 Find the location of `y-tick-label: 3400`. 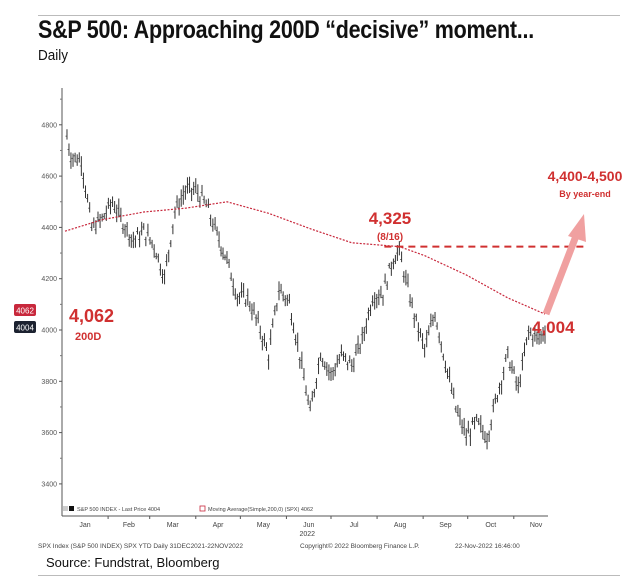

y-tick-label: 3400 is located at coordinates (49, 484).